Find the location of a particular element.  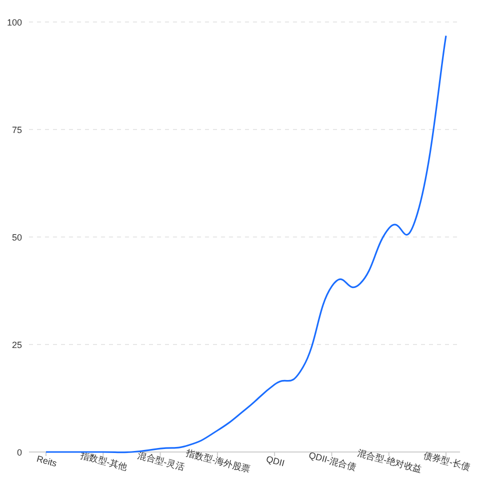

x-tick-label: 指数型-其他 is located at coordinates (103, 461).